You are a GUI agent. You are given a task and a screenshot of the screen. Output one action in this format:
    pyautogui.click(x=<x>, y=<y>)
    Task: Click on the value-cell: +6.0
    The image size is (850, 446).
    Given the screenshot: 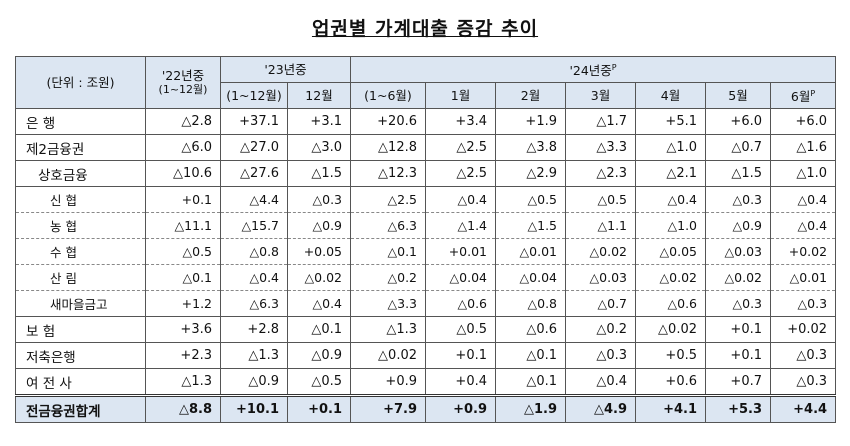 What is the action you would take?
    pyautogui.click(x=803, y=121)
    